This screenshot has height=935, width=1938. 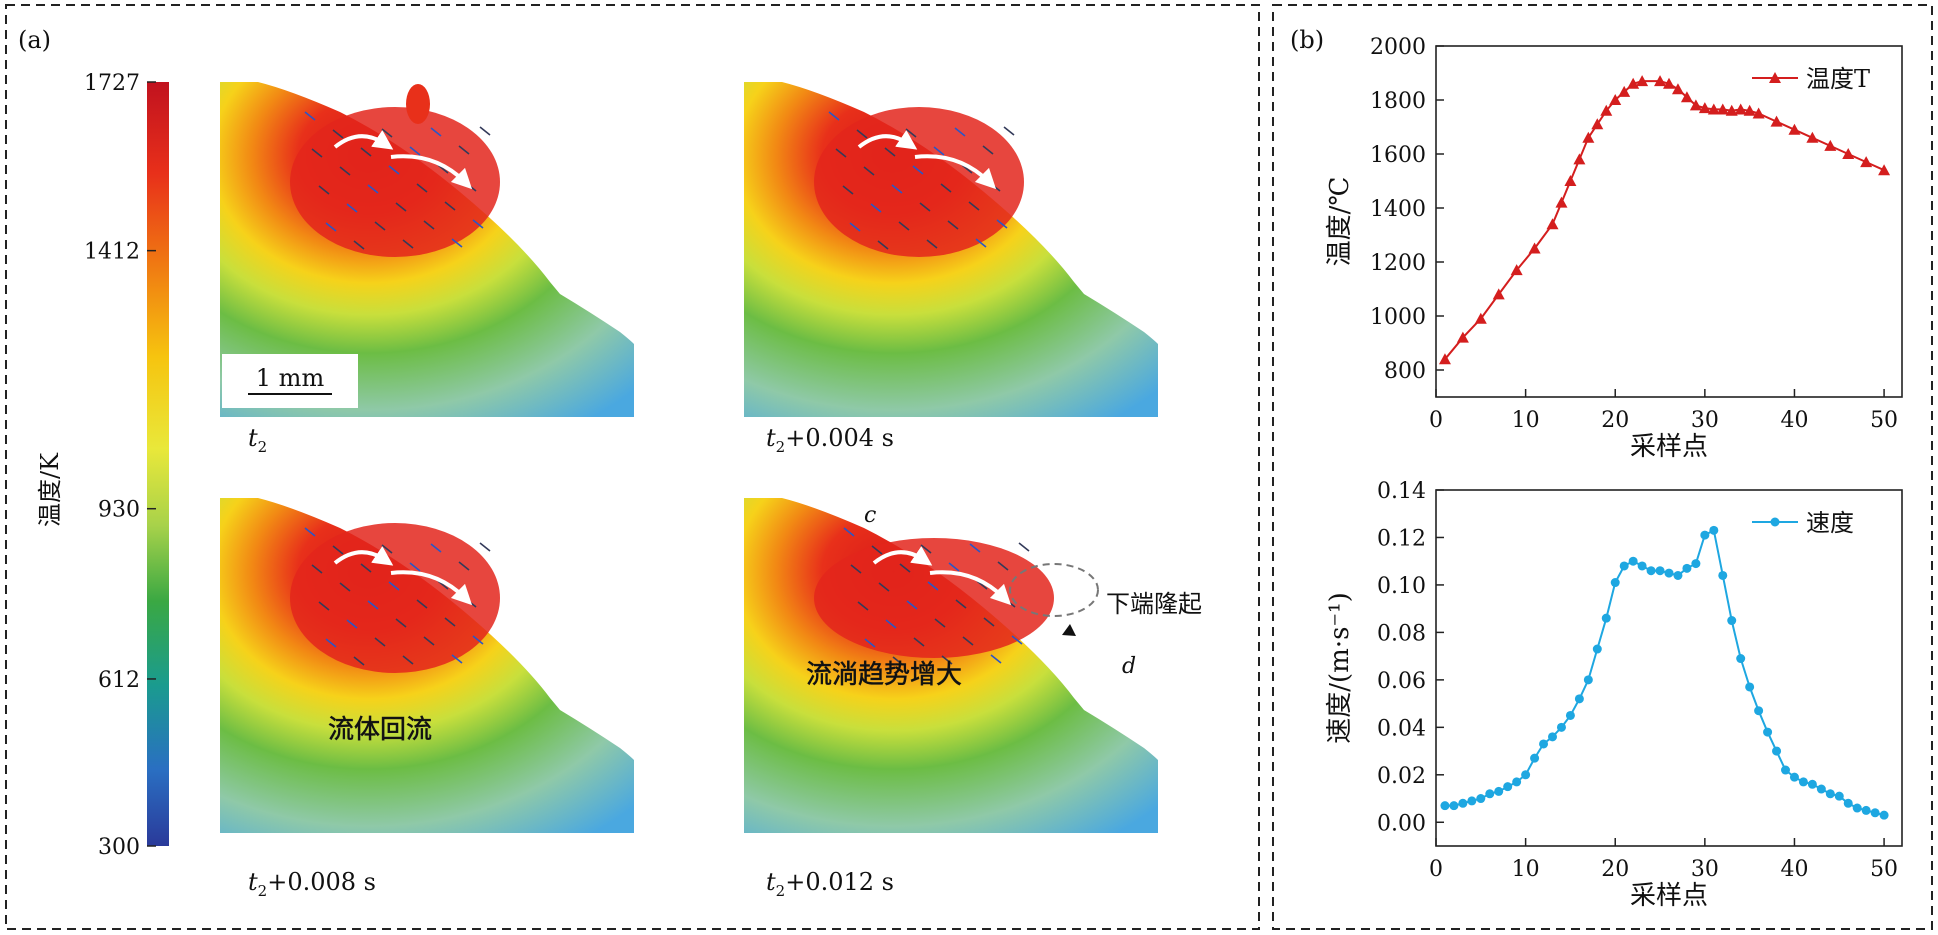 I want to click on flow-arrow, so click(x=431, y=172).